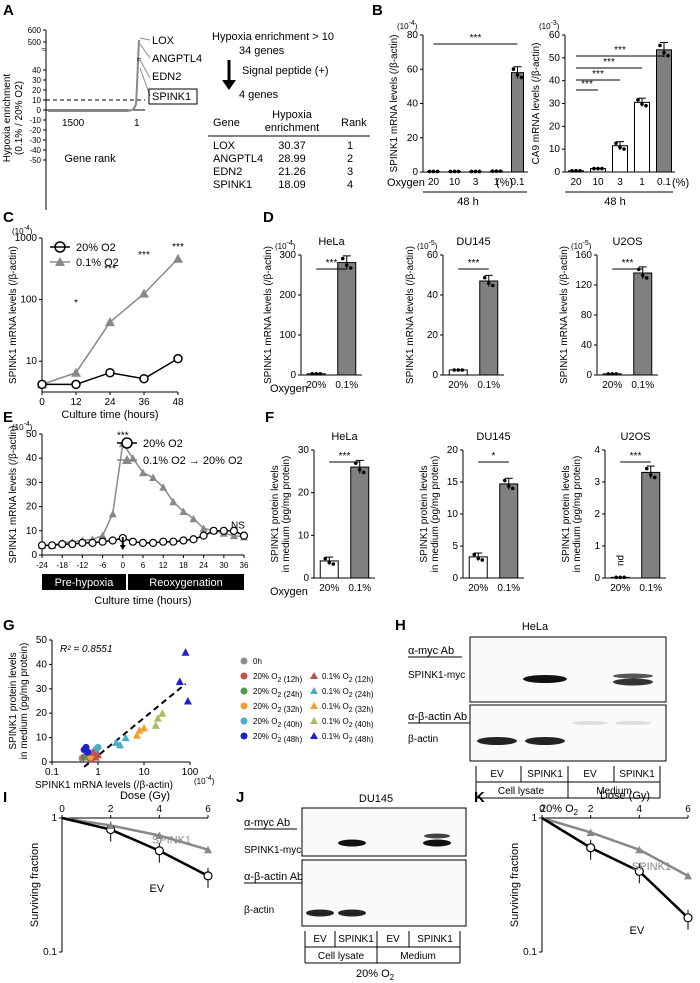  Describe the element at coordinates (111, 809) in the screenshot. I see `x-tick-label: 2` at that location.